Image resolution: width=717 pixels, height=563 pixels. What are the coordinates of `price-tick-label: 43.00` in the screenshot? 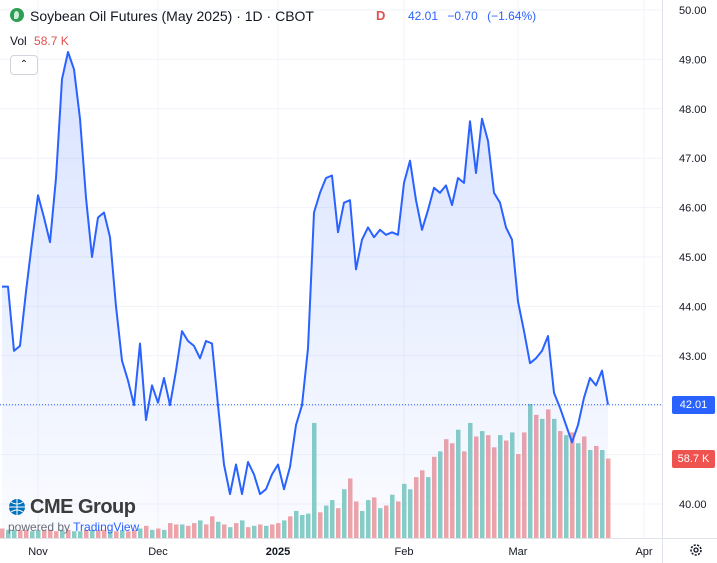 It's located at (693, 357).